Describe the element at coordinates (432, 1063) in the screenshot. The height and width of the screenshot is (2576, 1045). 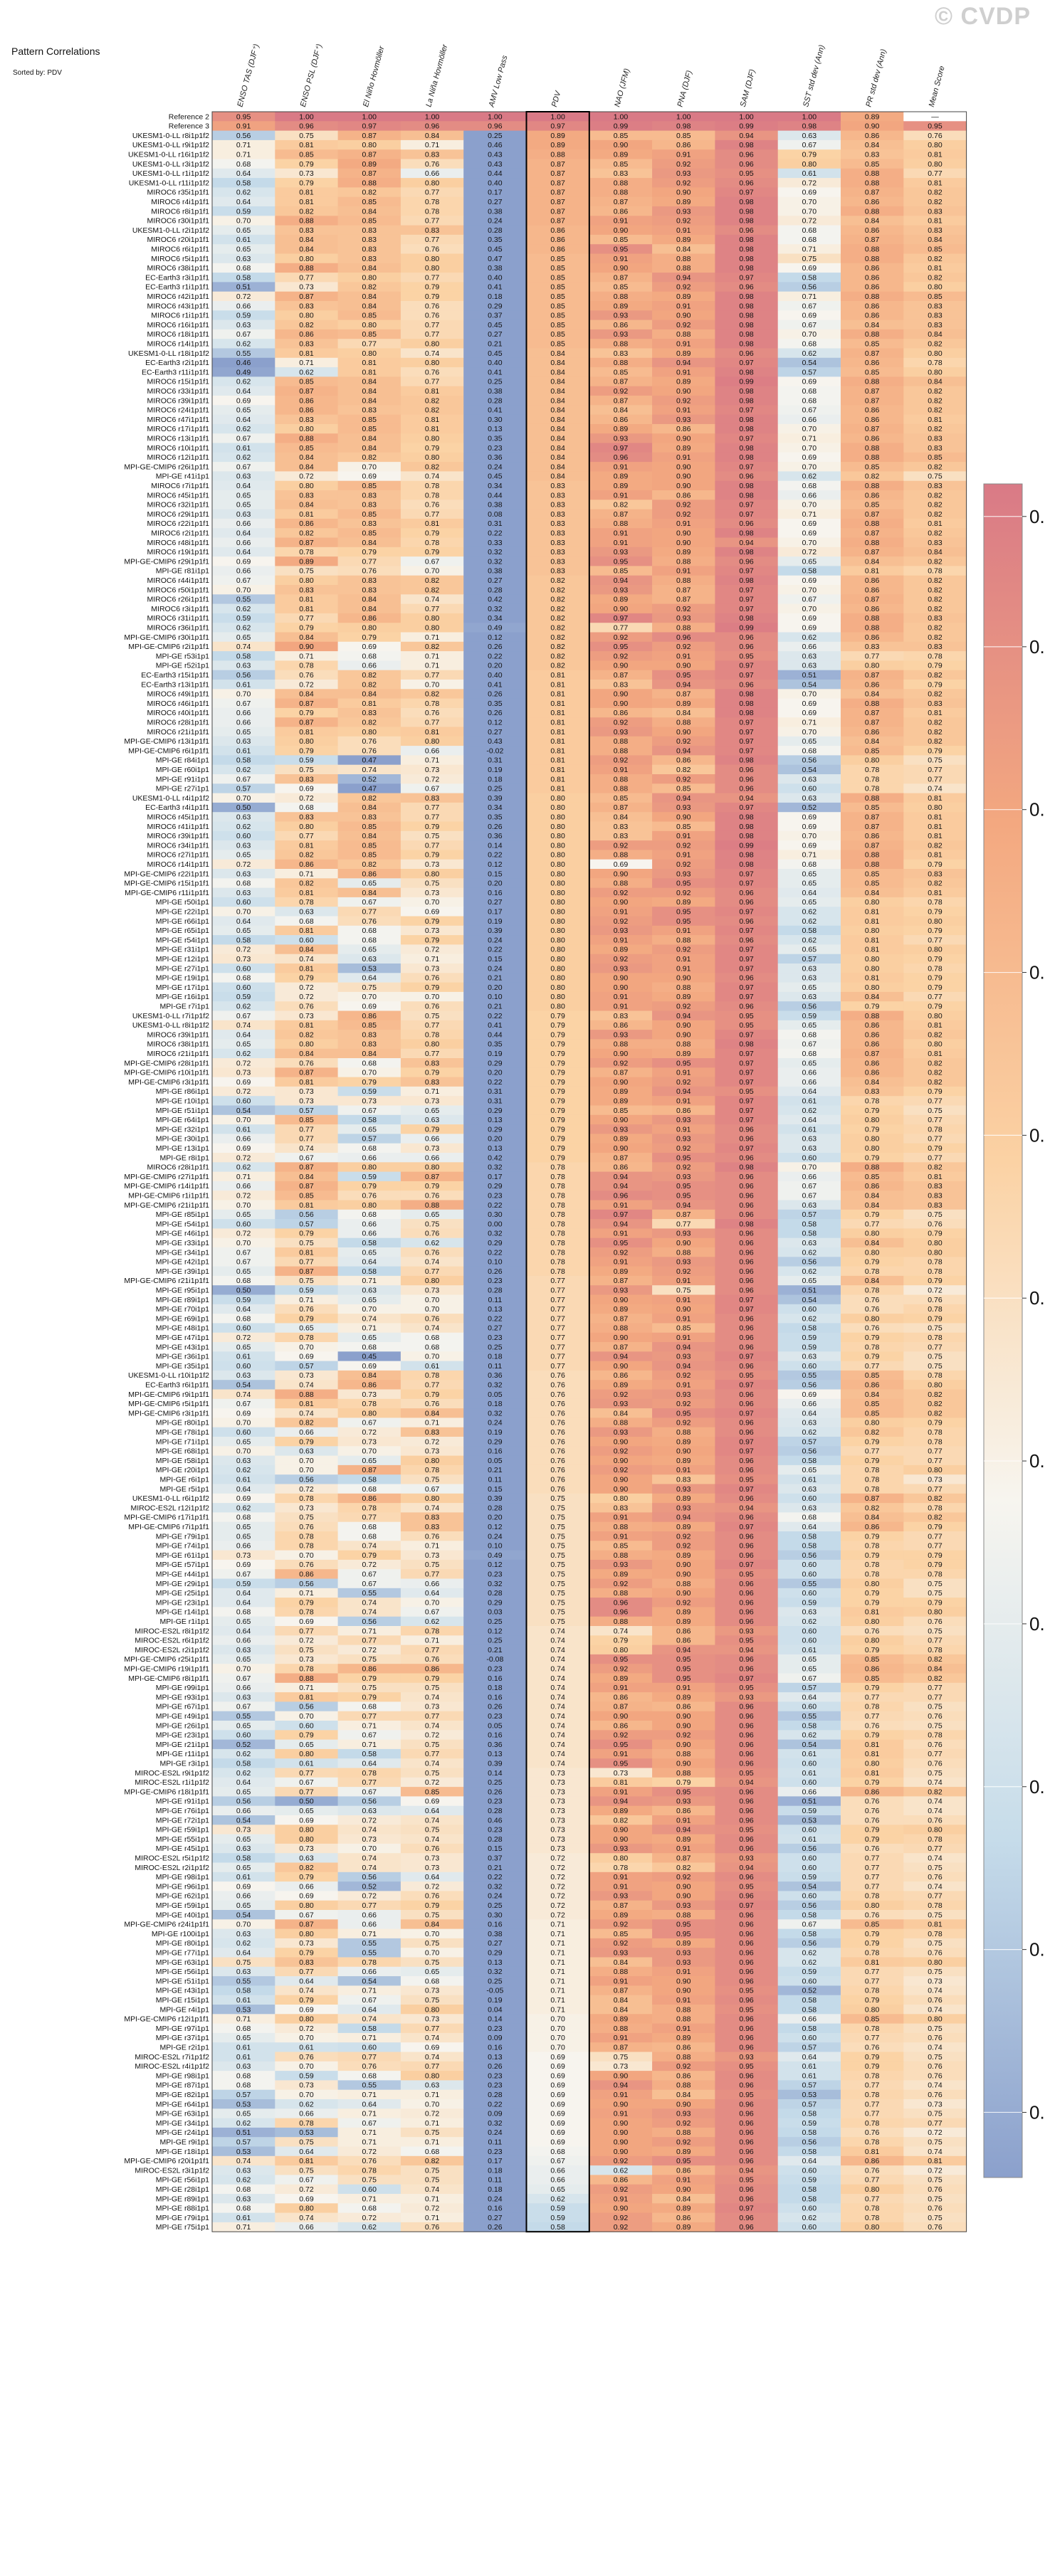
I see `cell-value: 0.83` at that location.